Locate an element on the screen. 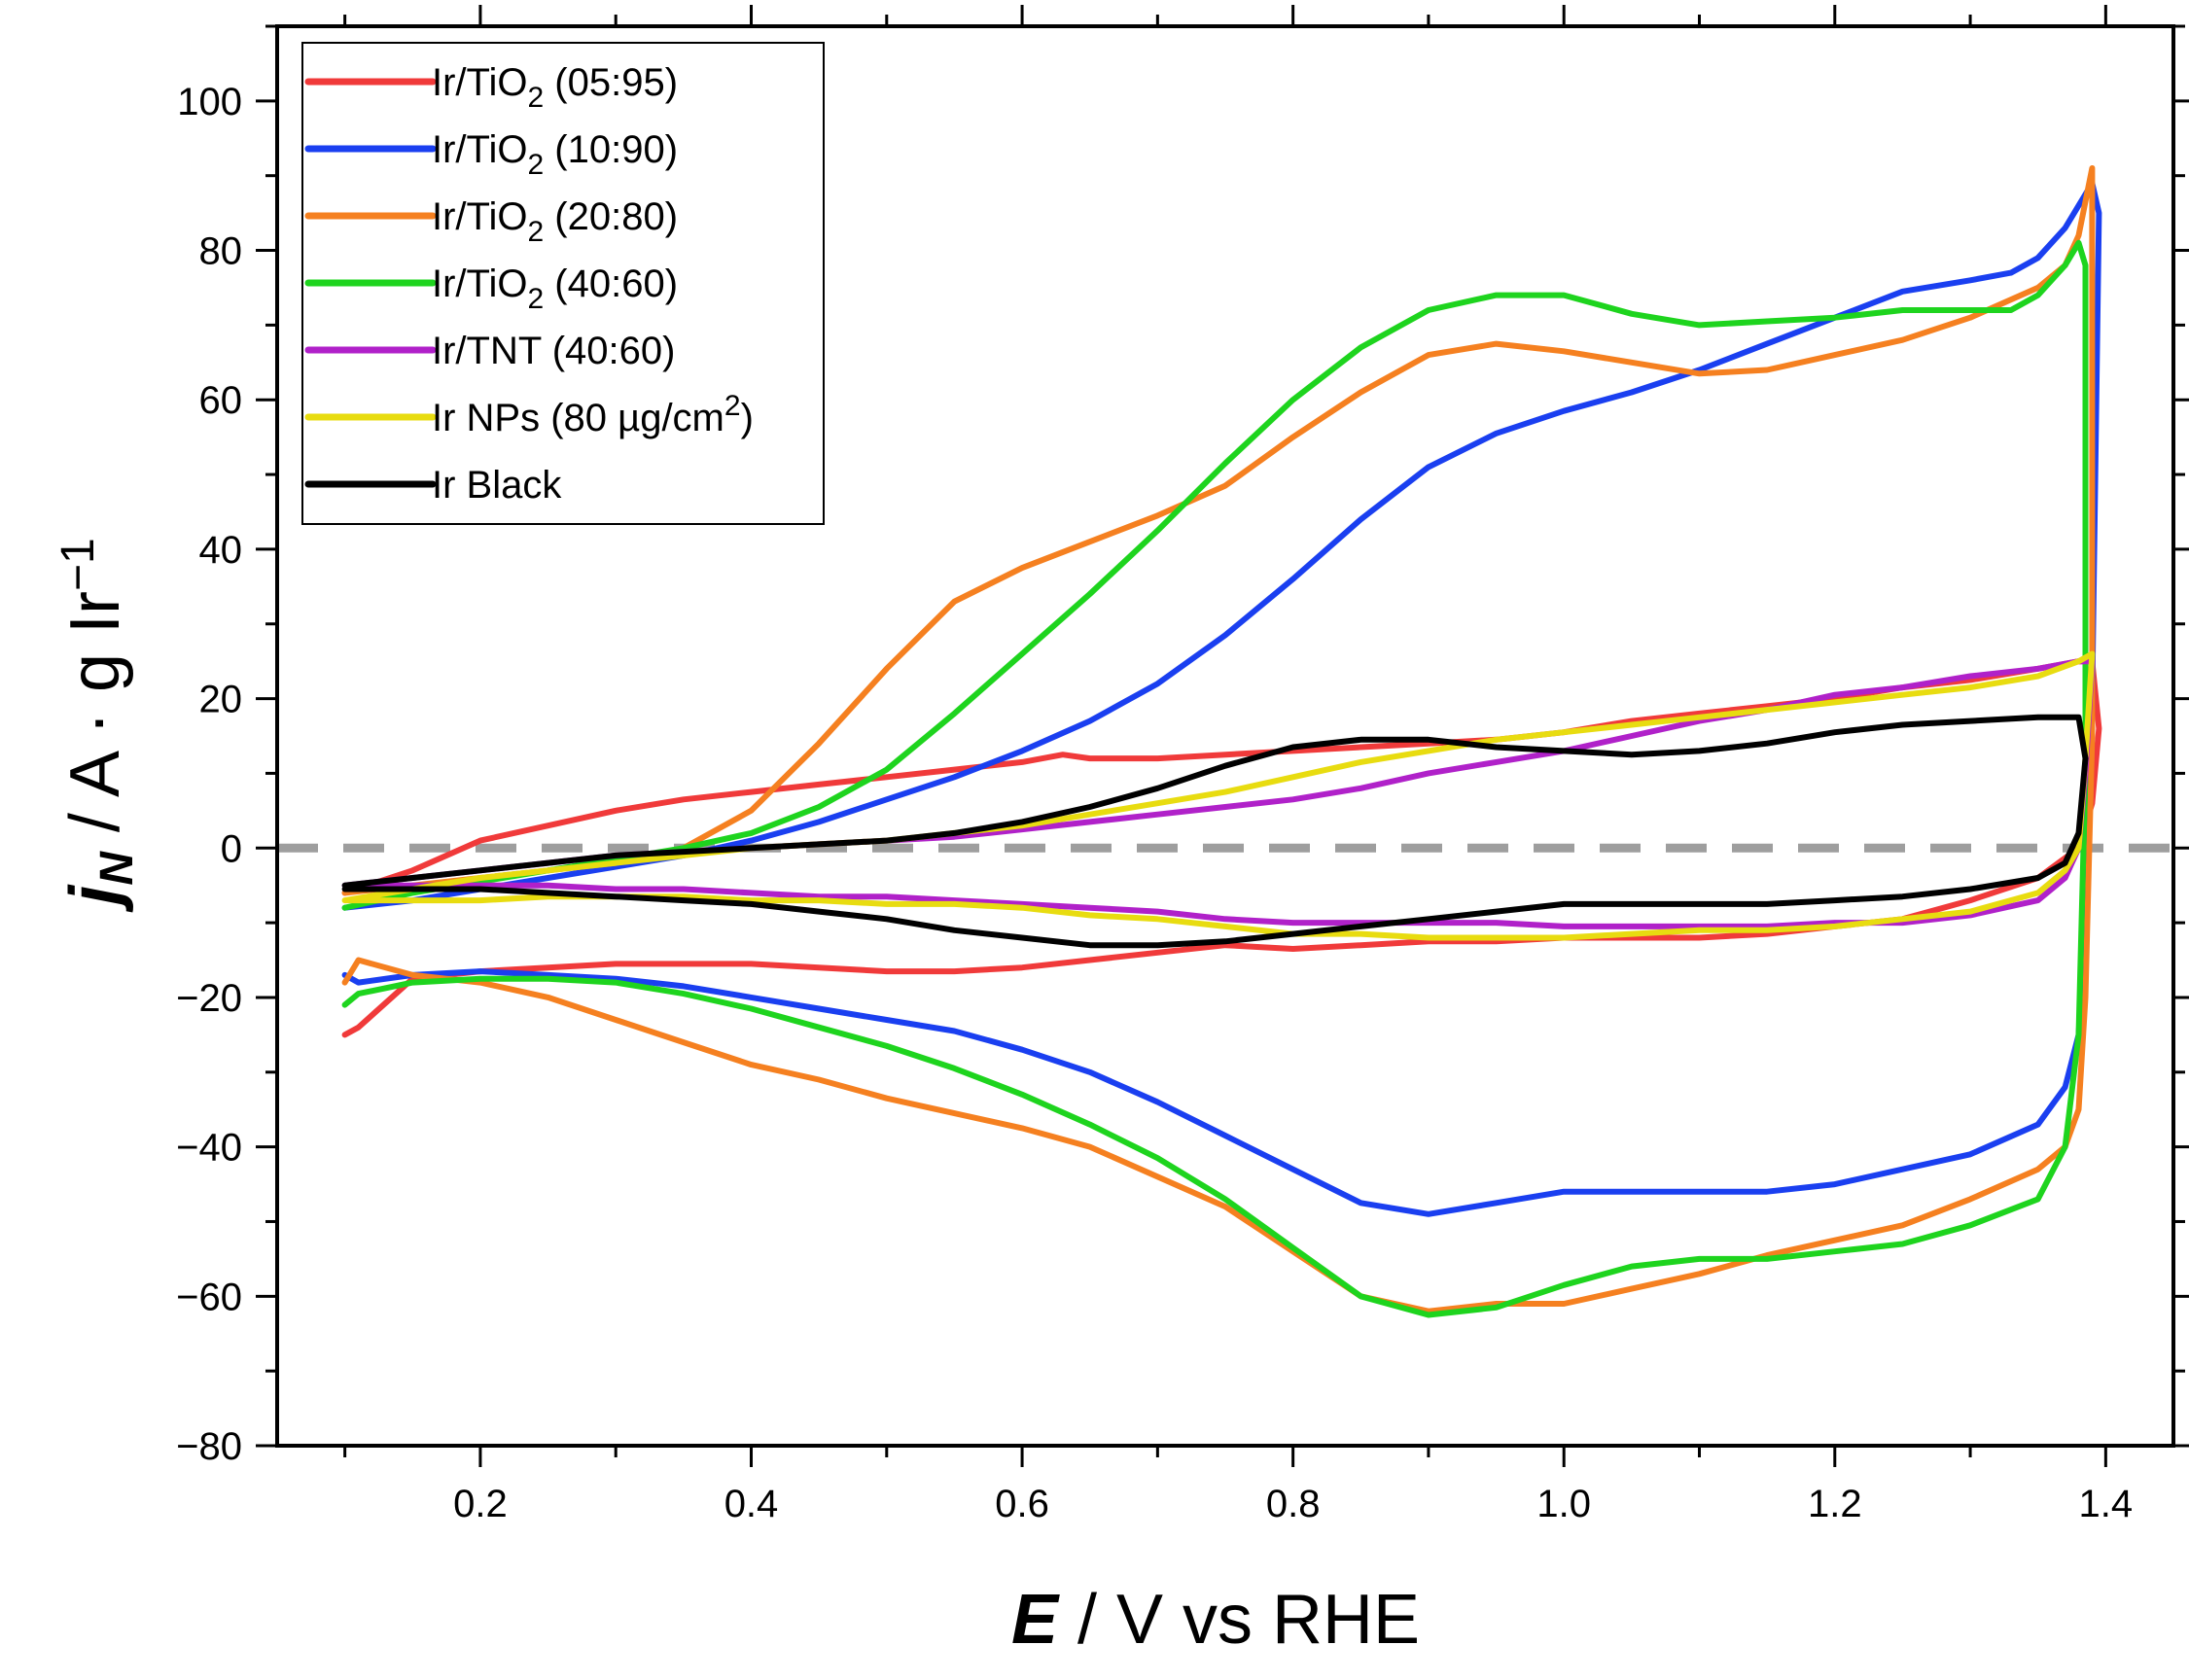  y-axis-title-variable: j is located at coordinates (95, 898).